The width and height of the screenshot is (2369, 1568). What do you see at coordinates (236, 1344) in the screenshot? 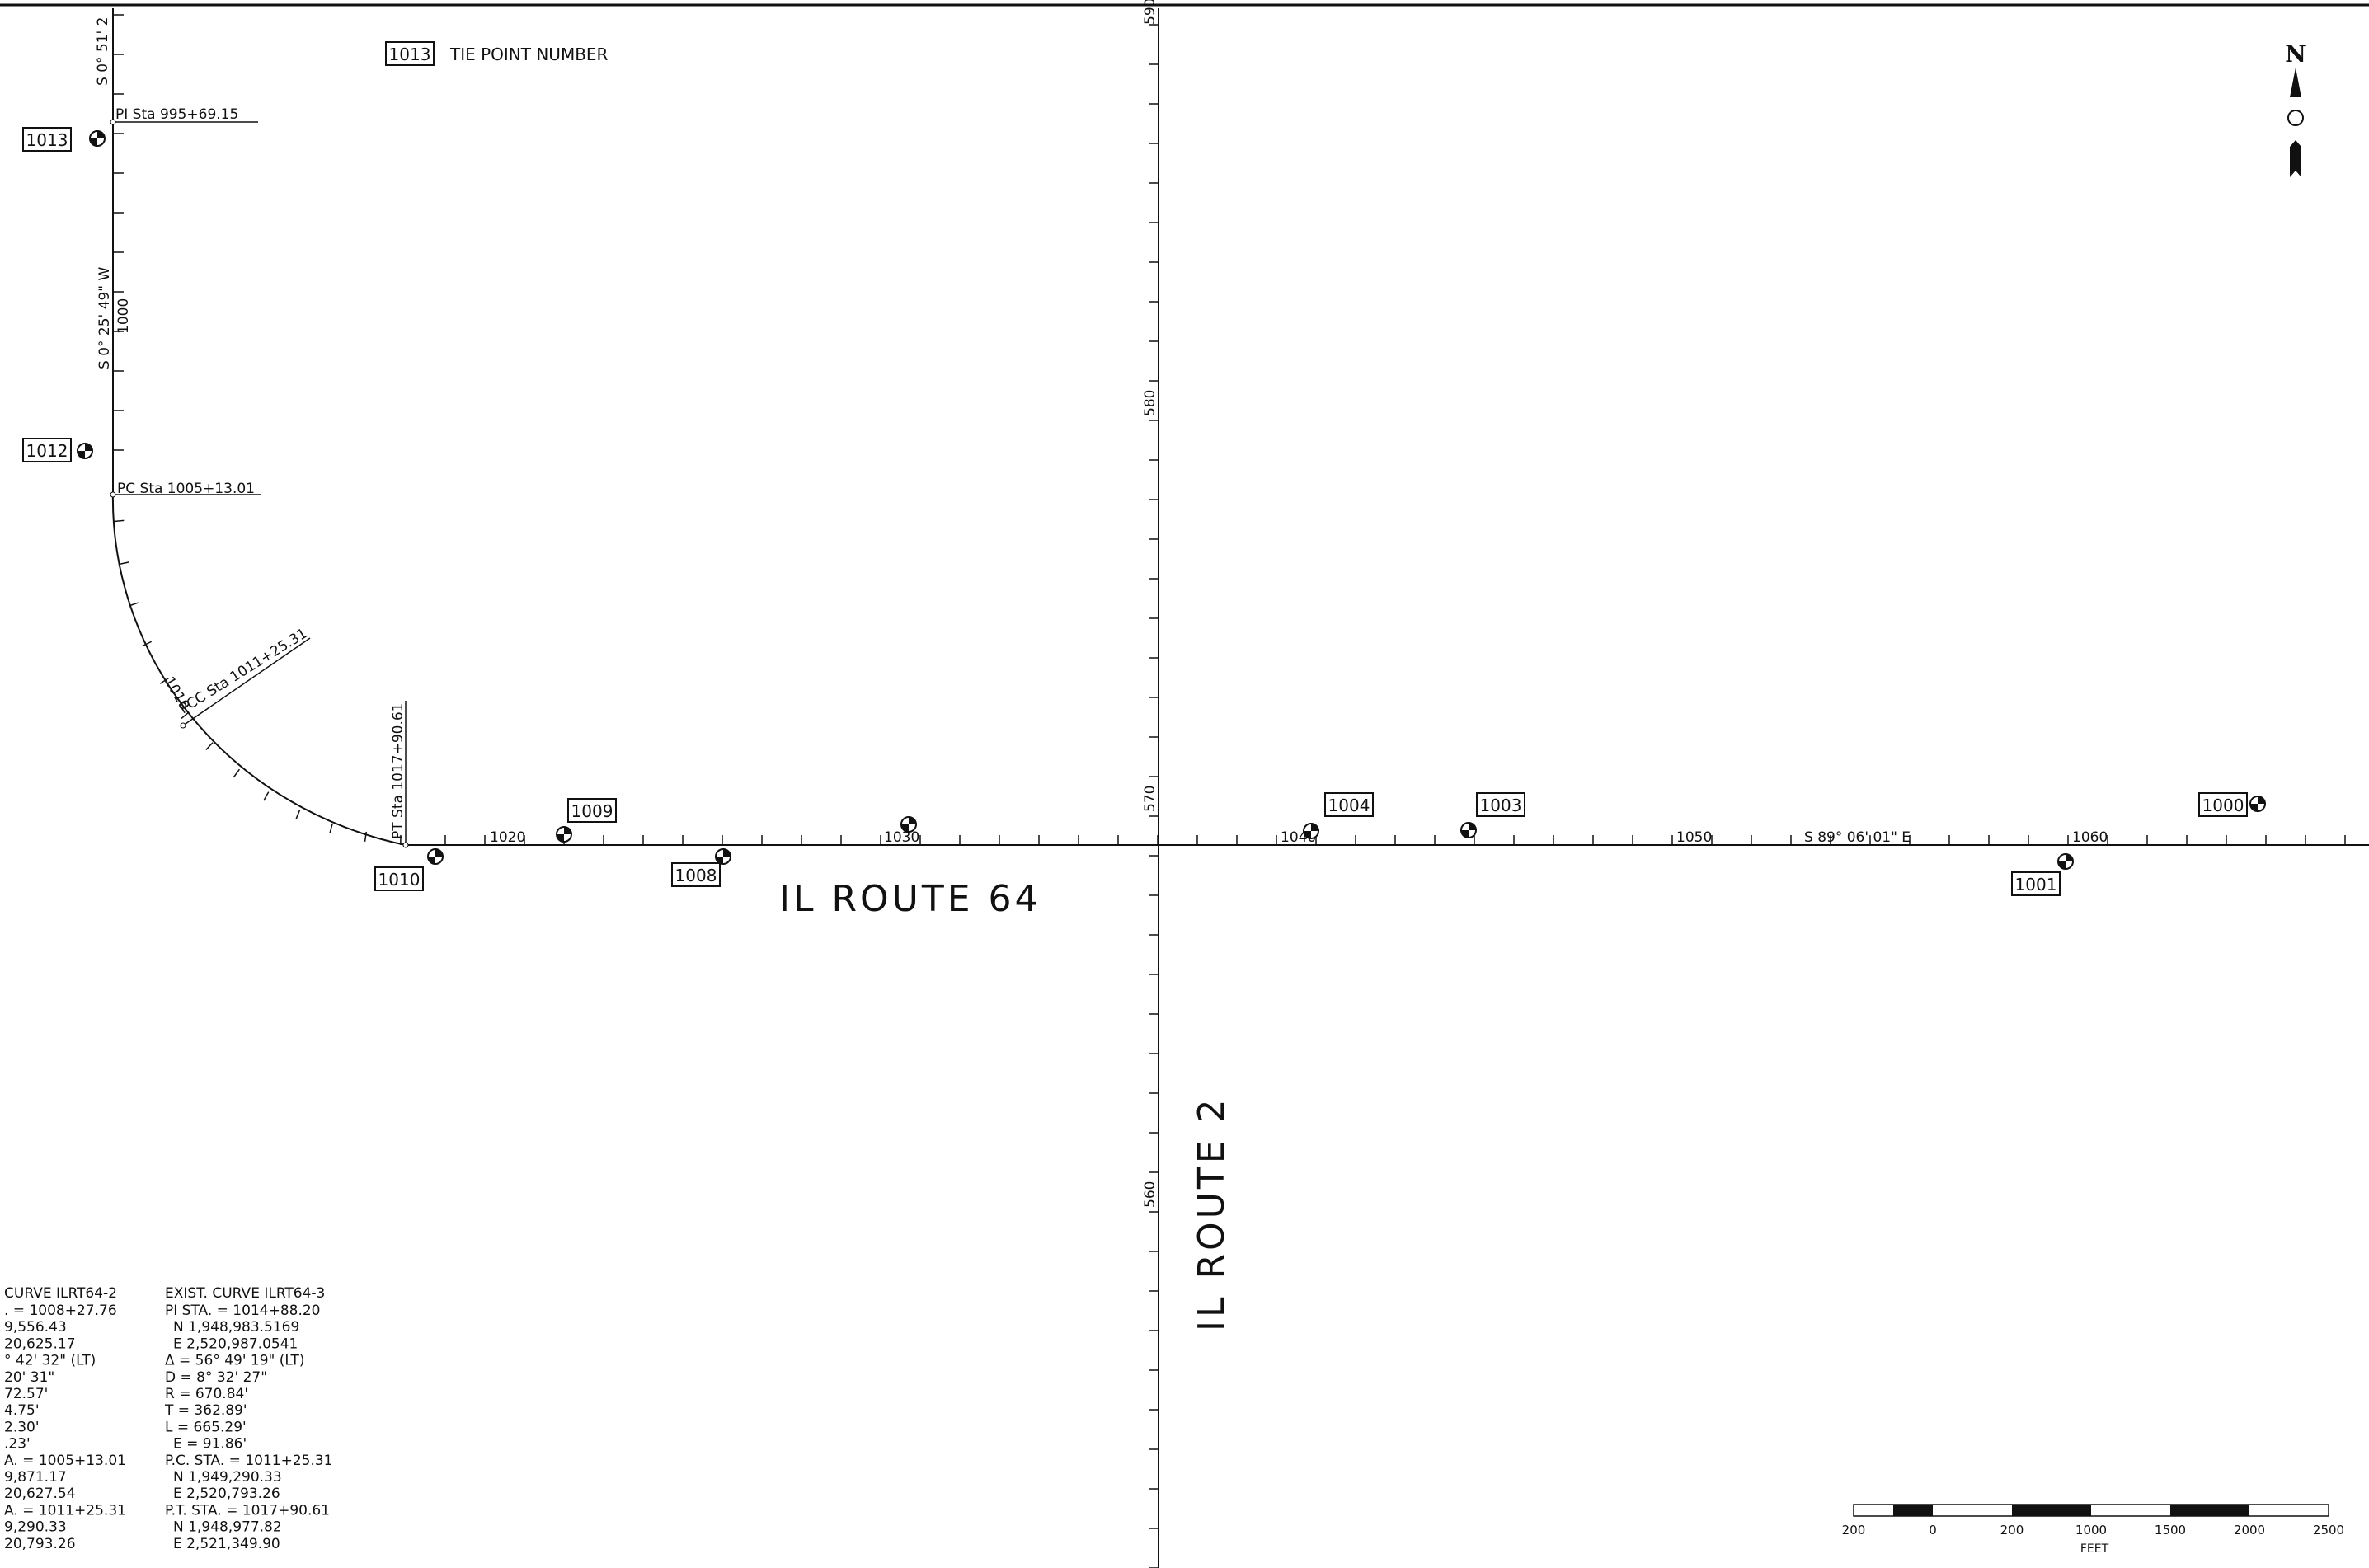
I see `curve-table-line: E 2,520,987.0541` at bounding box center [236, 1344].